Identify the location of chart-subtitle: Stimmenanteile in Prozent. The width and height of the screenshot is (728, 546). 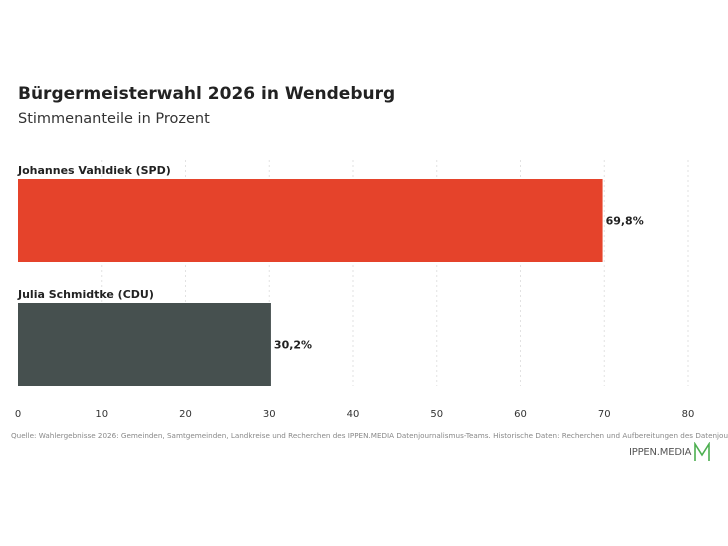
(114, 119).